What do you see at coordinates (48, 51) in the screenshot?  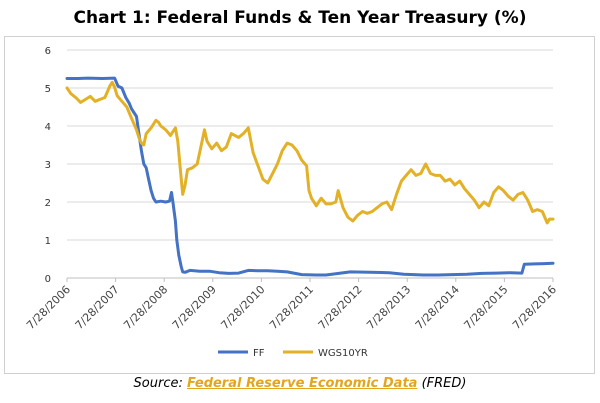 I see `y-tick-label: 6` at bounding box center [48, 51].